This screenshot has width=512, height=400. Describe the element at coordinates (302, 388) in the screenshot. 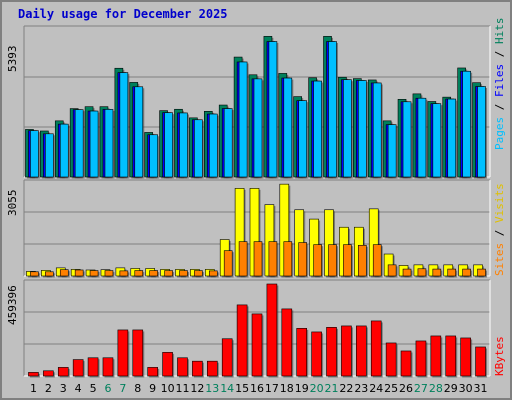

I see `x-tick-label: 19` at that location.